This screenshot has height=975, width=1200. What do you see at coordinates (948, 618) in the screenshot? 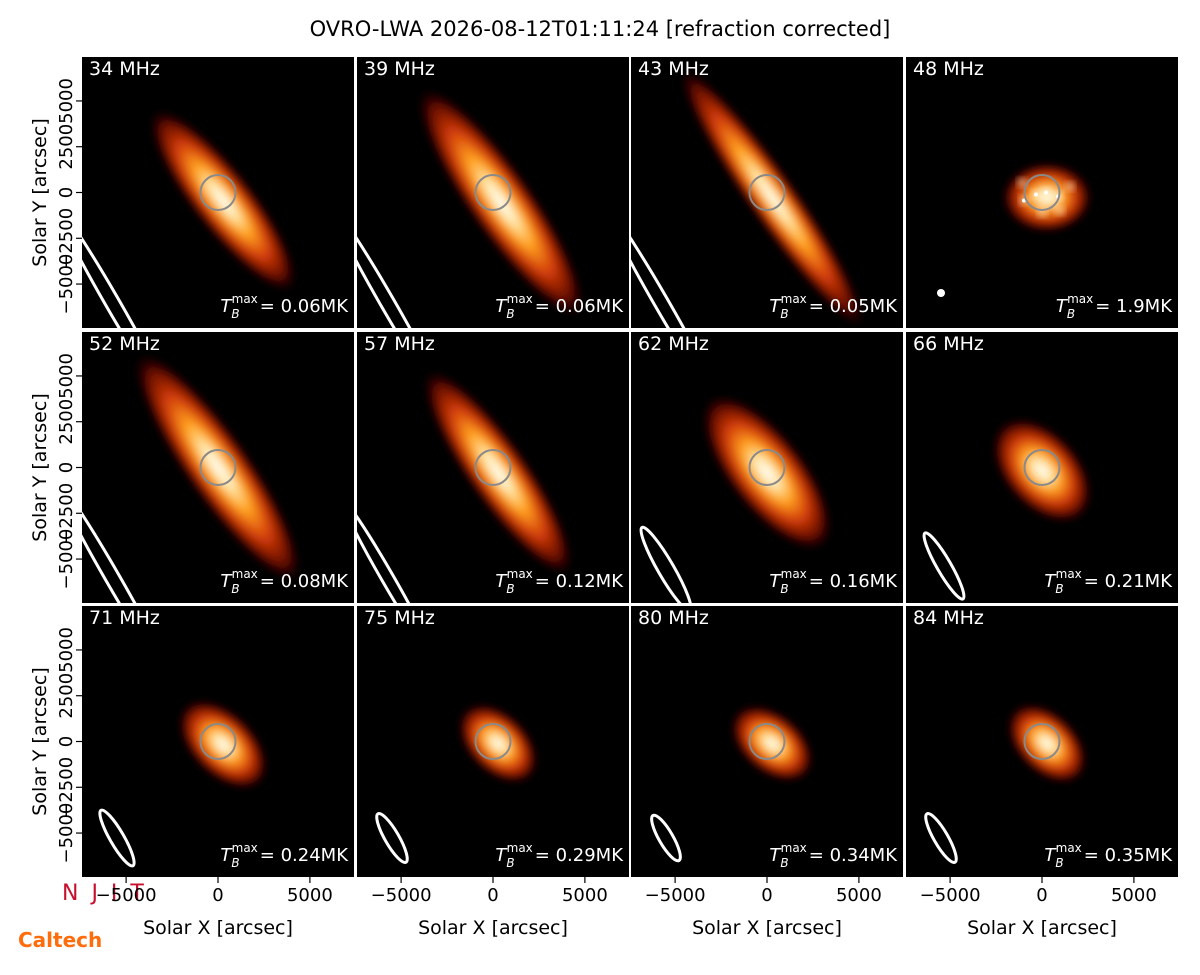
I see `frequency-label: 84 MHz` at bounding box center [948, 618].